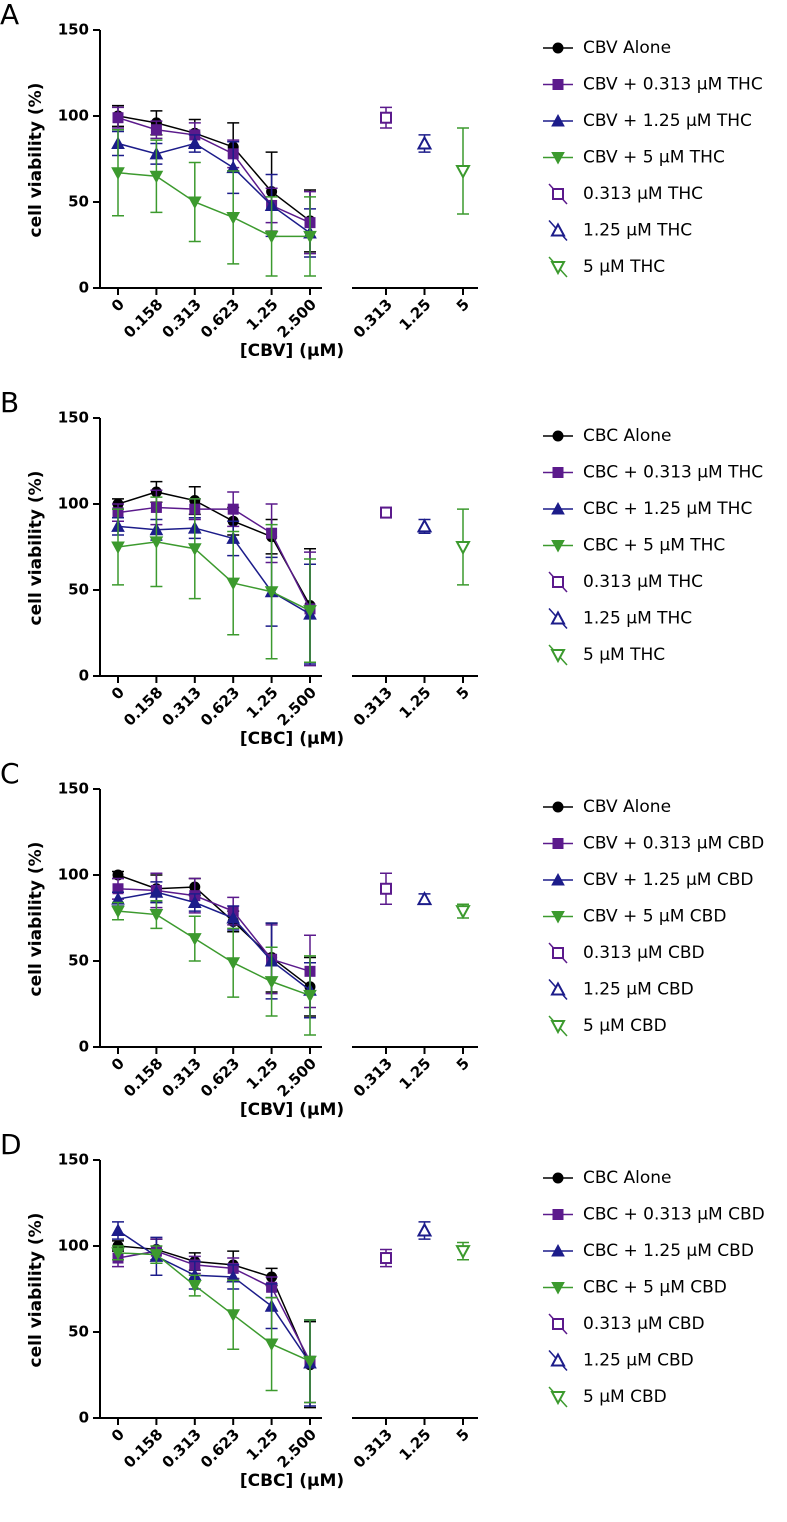 The image size is (787, 1522). Describe the element at coordinates (643, 194) in the screenshot. I see `legend-label: 0.313 μM THC` at that location.